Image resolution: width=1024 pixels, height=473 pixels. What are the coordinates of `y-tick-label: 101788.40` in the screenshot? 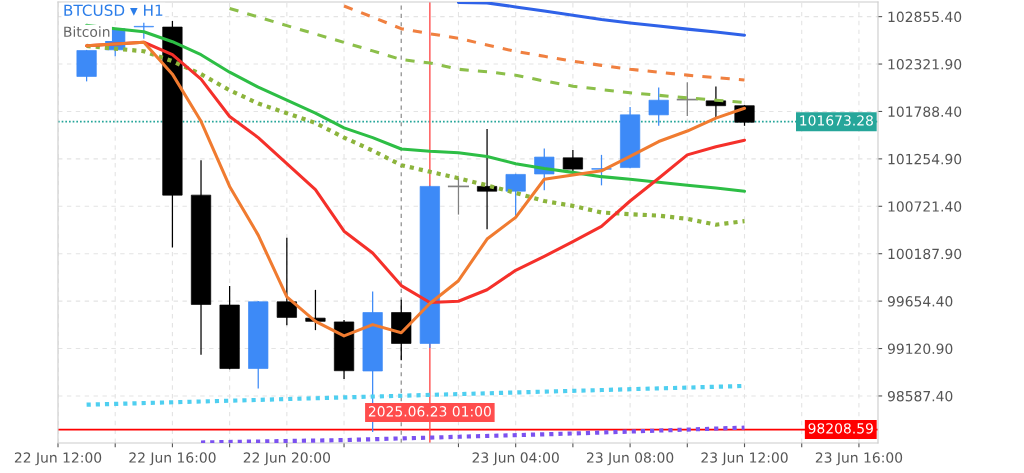 It's located at (925, 111).